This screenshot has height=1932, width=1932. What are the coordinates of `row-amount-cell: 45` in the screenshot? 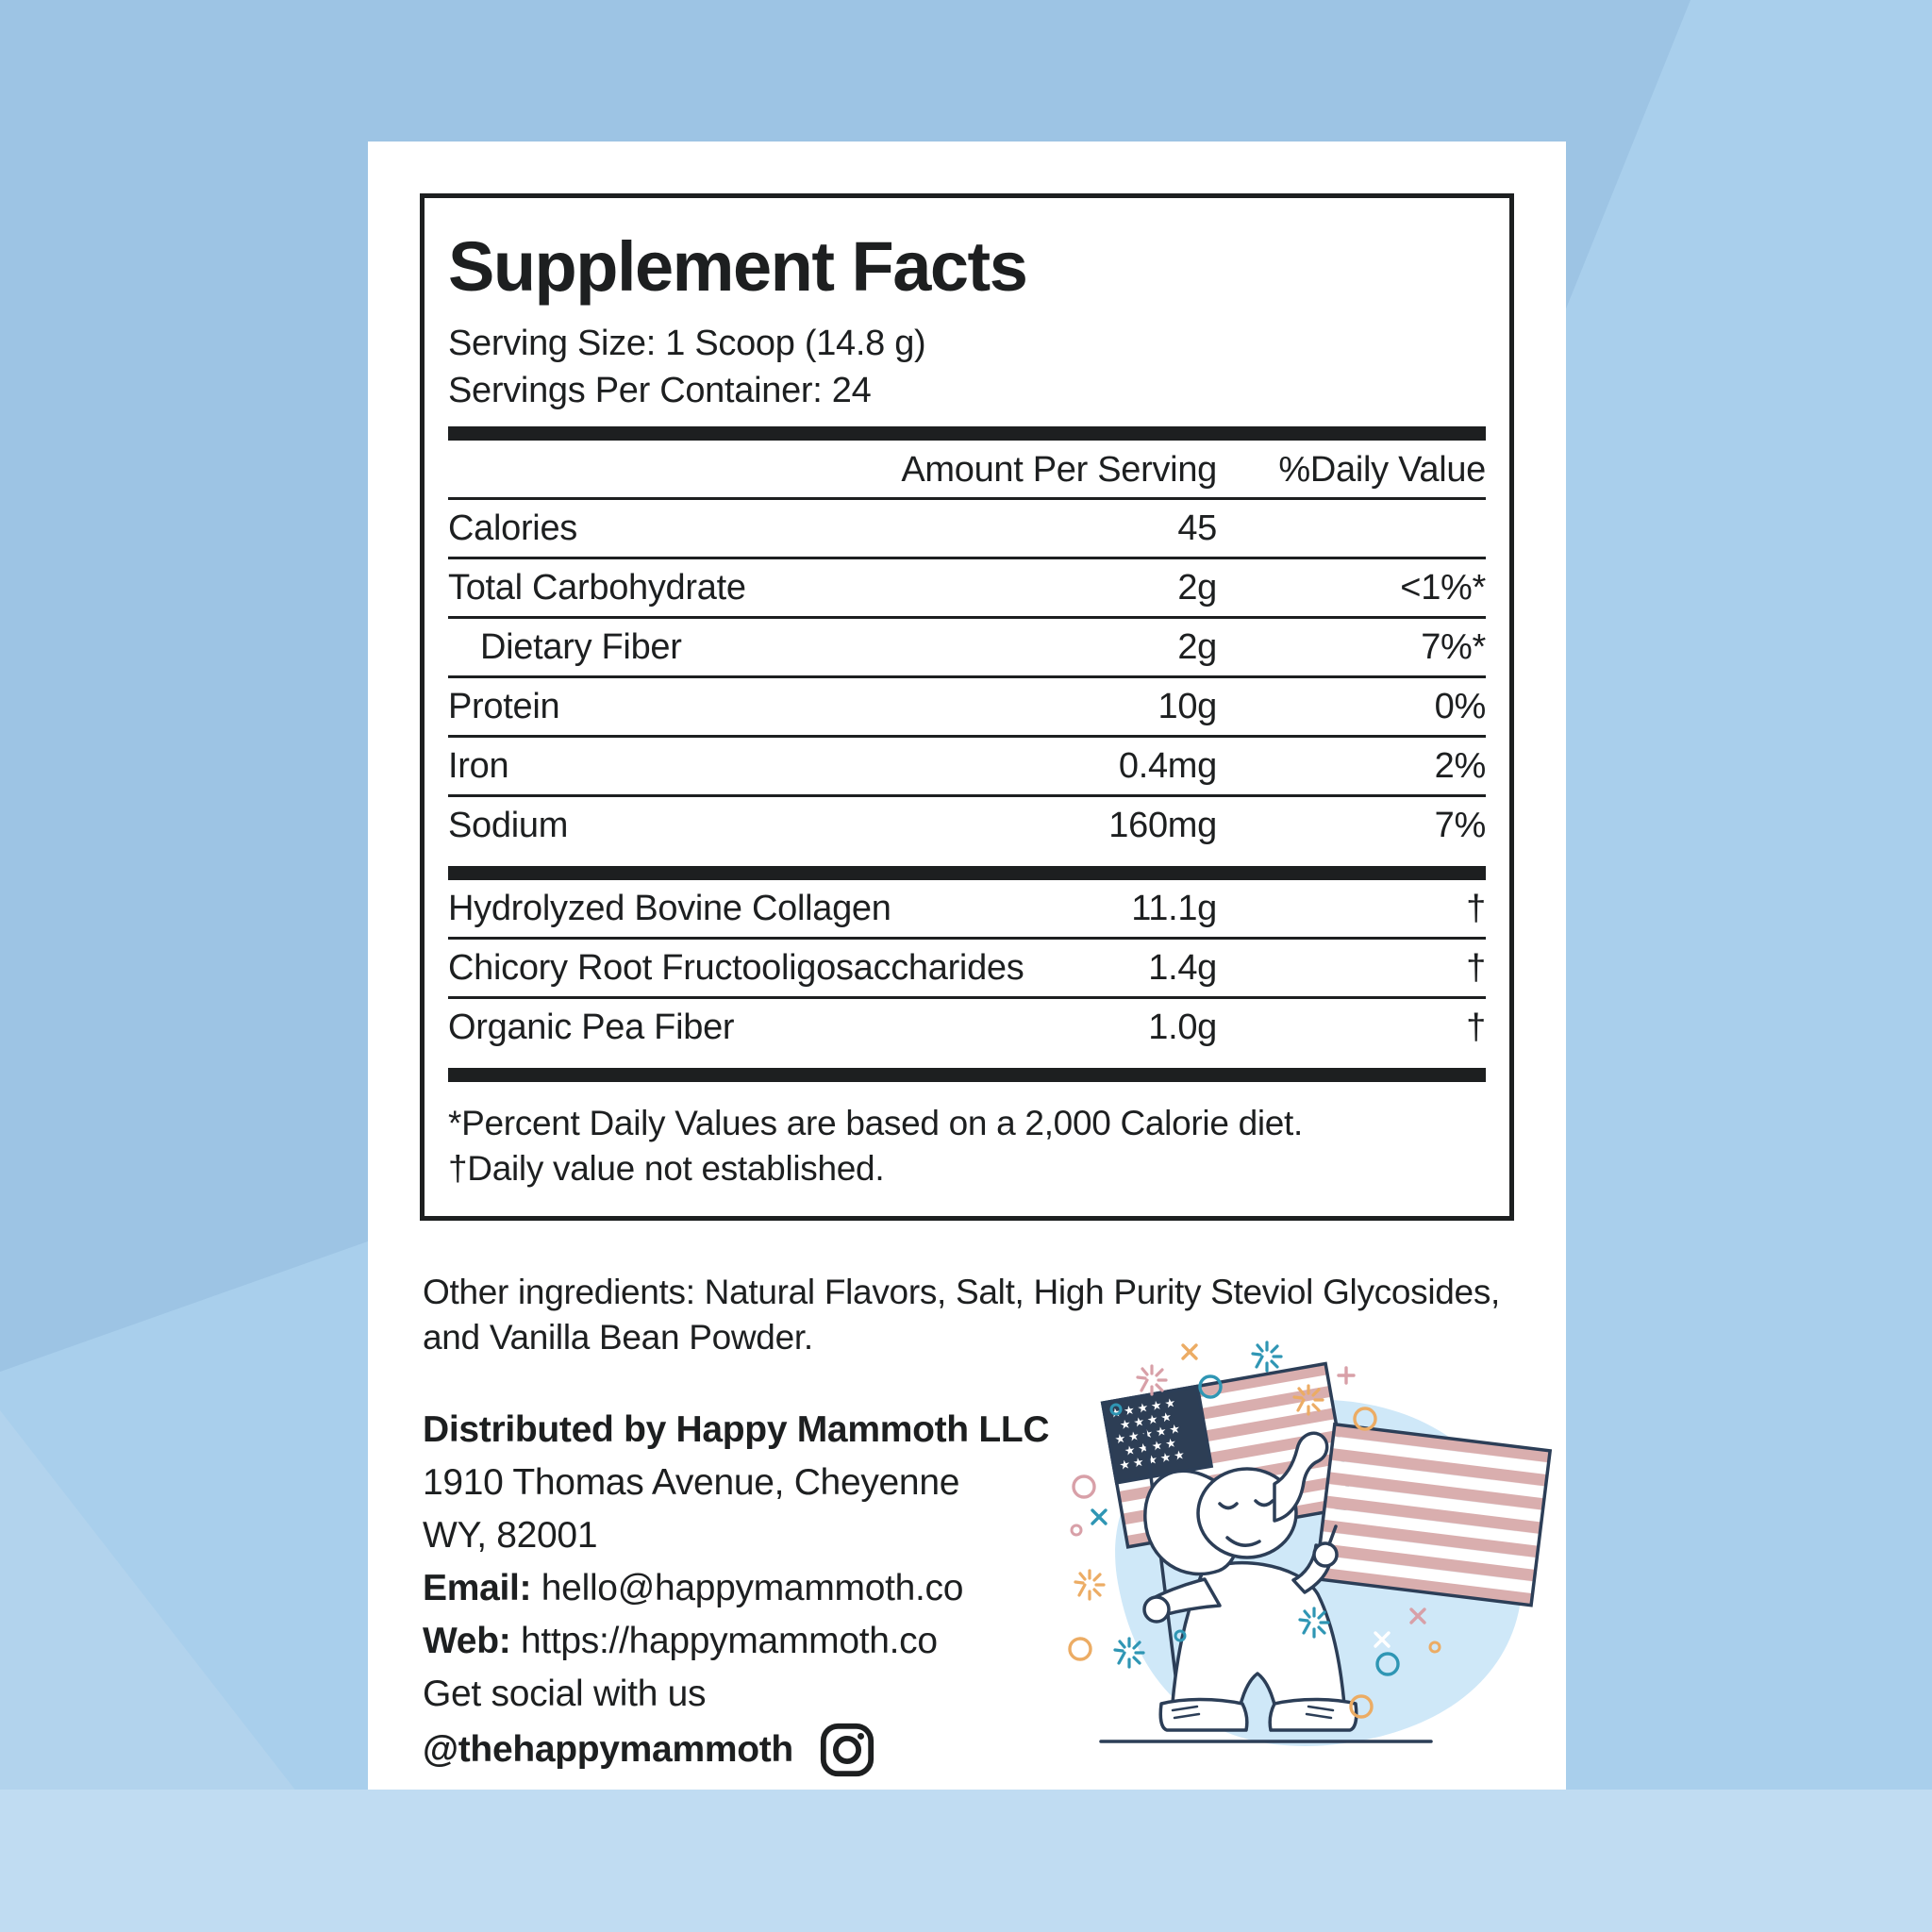 It's located at (1197, 528).